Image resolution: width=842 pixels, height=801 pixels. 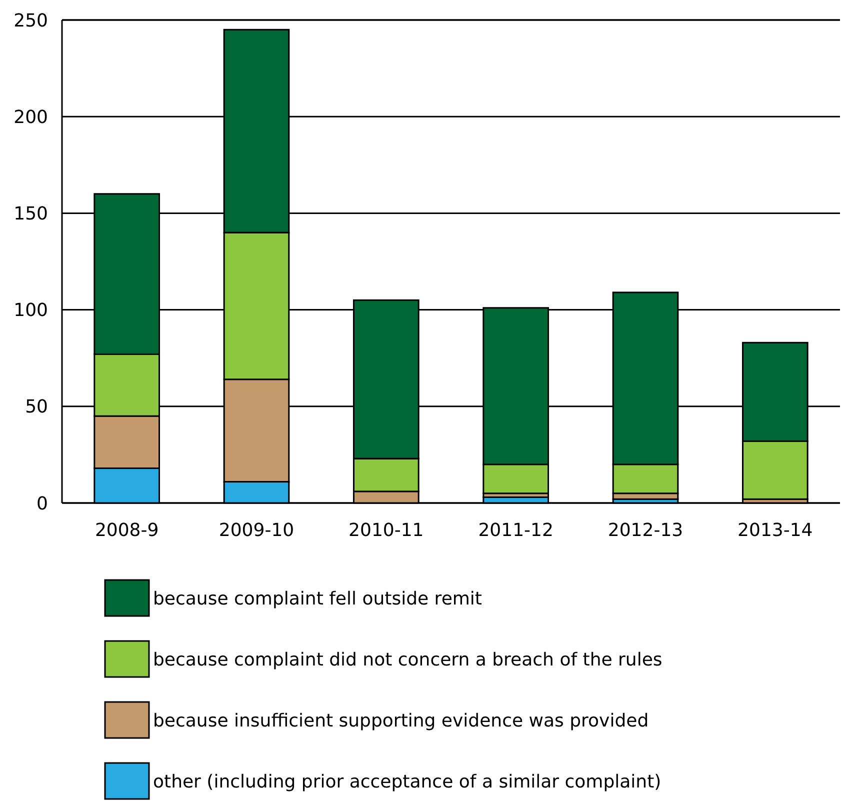 What do you see at coordinates (317, 599) in the screenshot?
I see `legend-label: because complaint fell outside remit` at bounding box center [317, 599].